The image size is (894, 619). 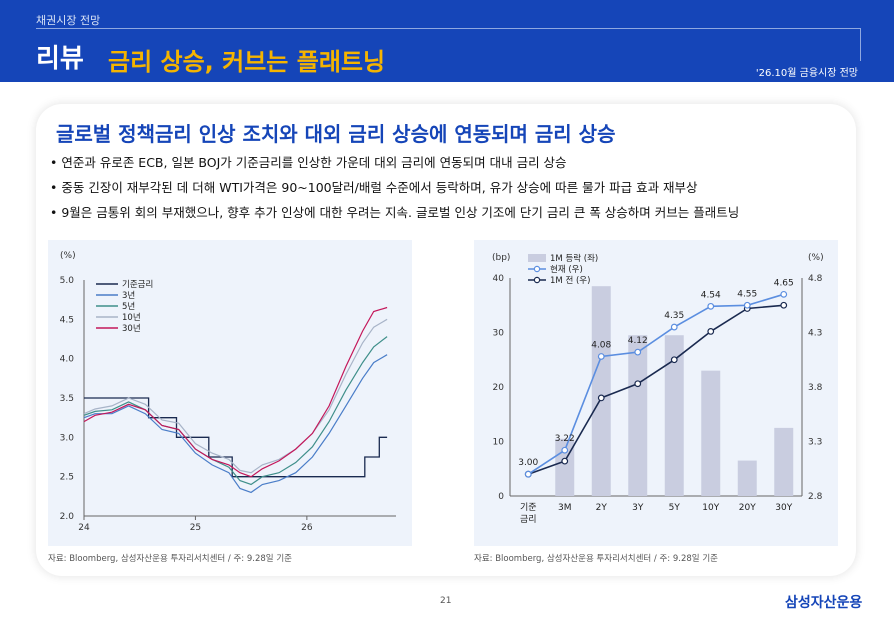 What do you see at coordinates (570, 280) in the screenshot?
I see `legend-label: 1M 전 (우)` at bounding box center [570, 280].